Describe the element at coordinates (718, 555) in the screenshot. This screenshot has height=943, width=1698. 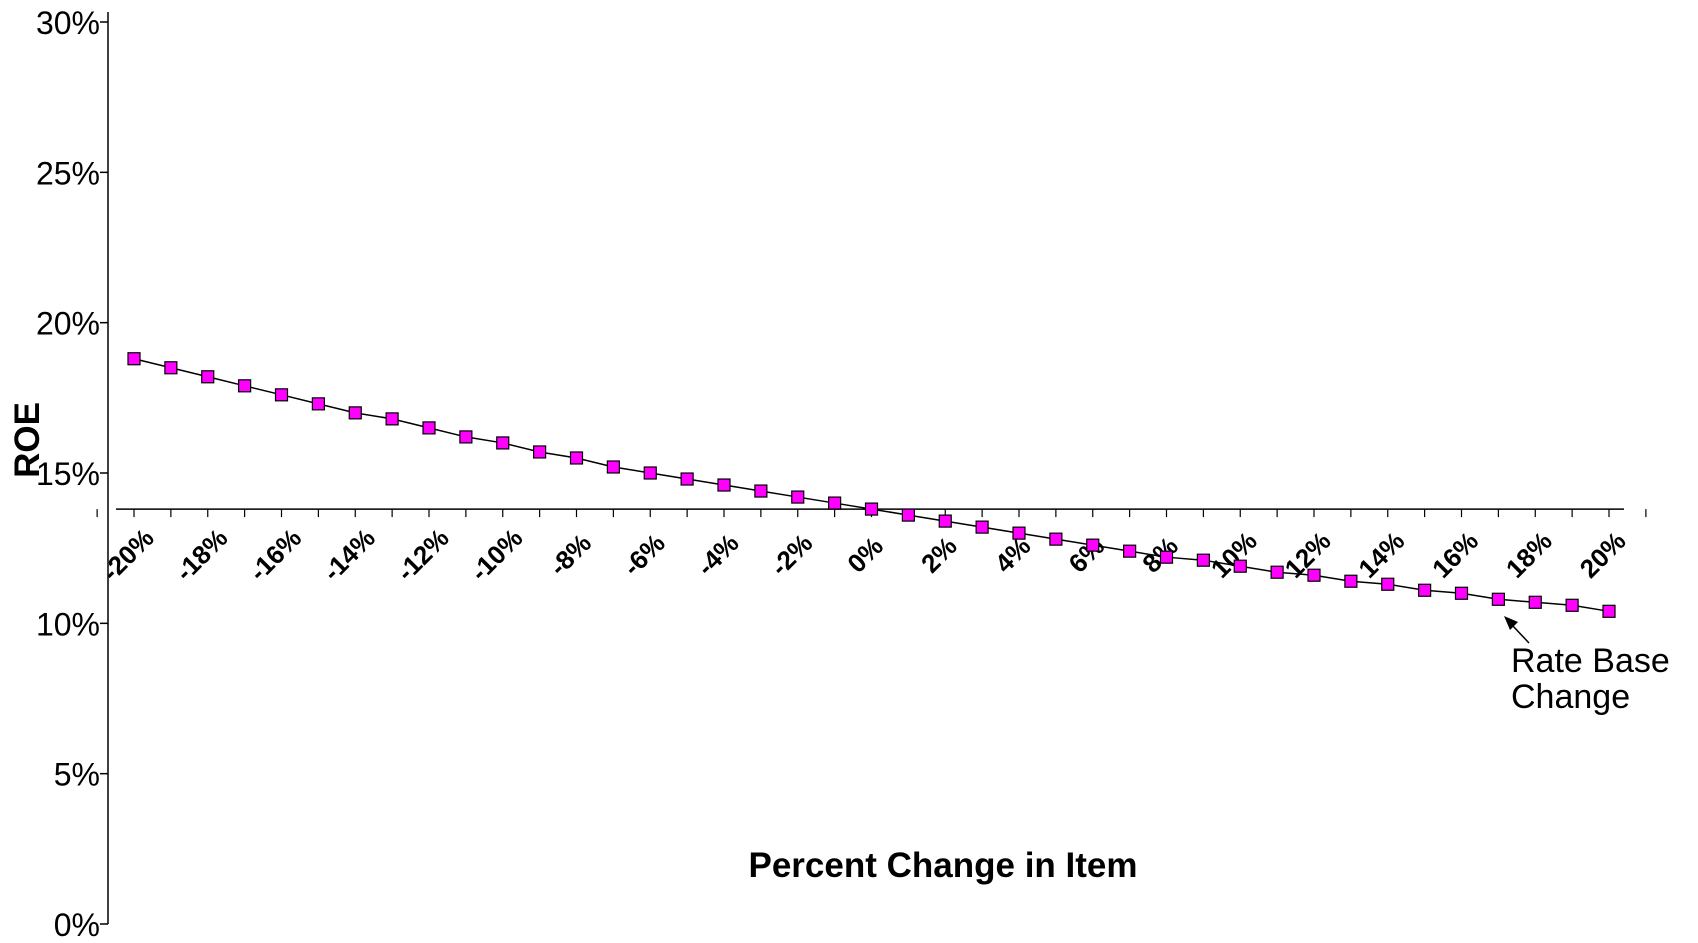
I see `x-tick-label: -4%` at that location.